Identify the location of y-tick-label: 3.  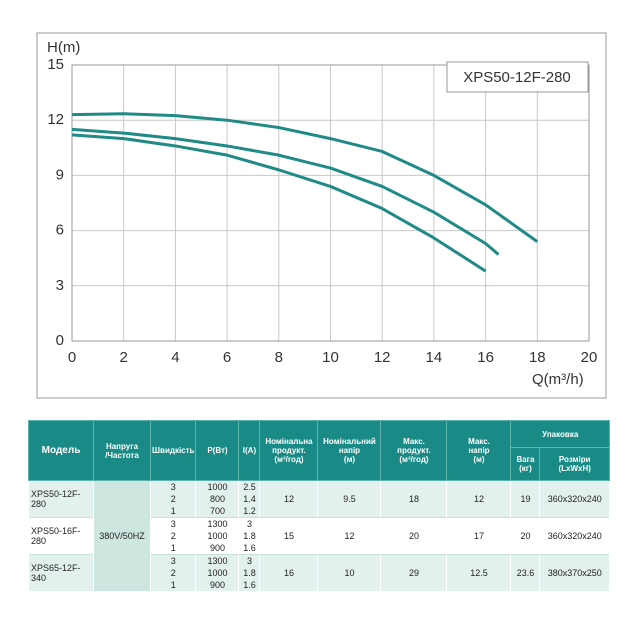
(60, 285).